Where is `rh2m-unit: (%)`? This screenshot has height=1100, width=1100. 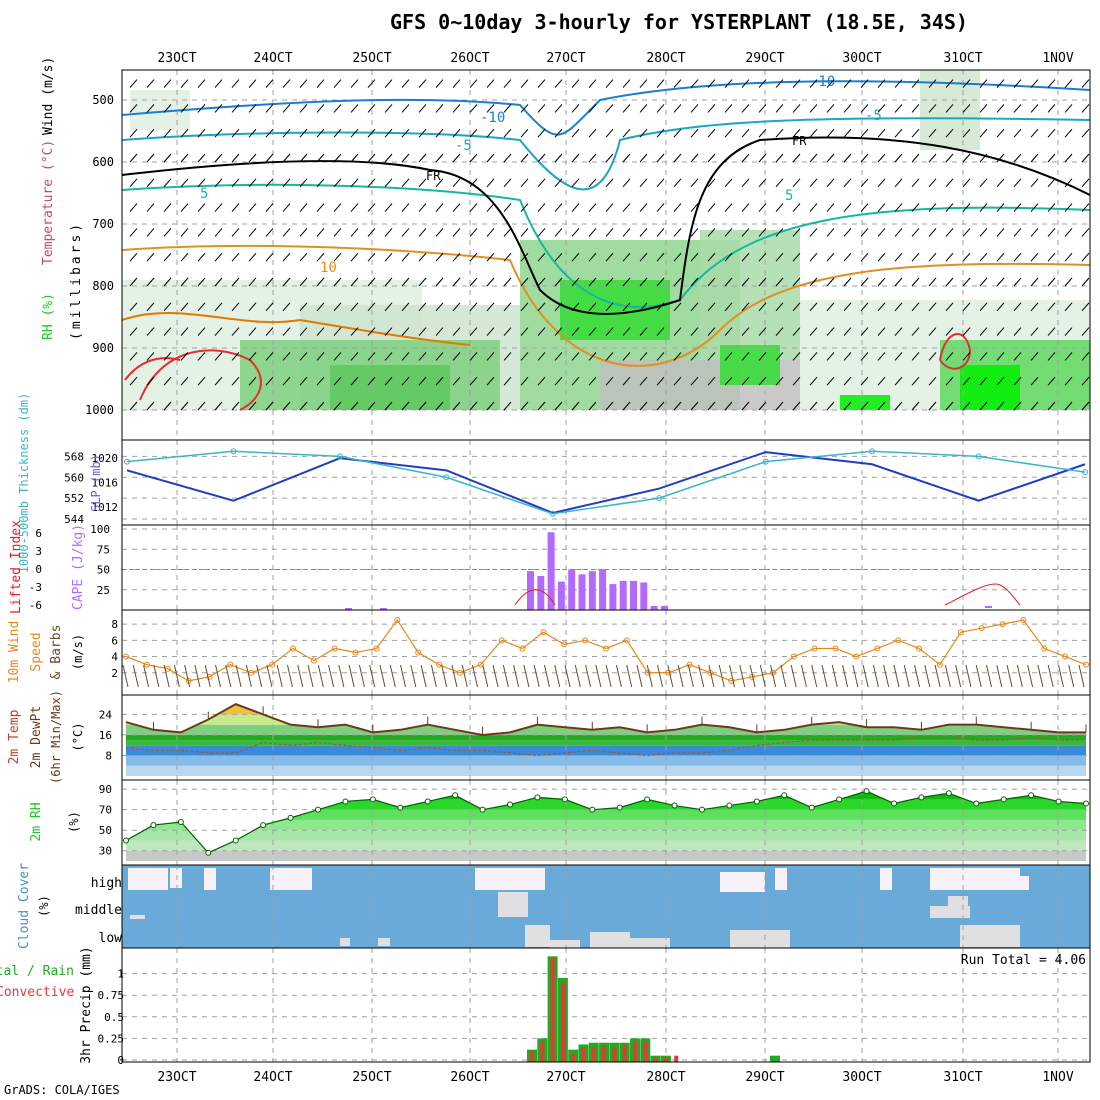
rh2m-unit: (%) is located at coordinates (74, 822).